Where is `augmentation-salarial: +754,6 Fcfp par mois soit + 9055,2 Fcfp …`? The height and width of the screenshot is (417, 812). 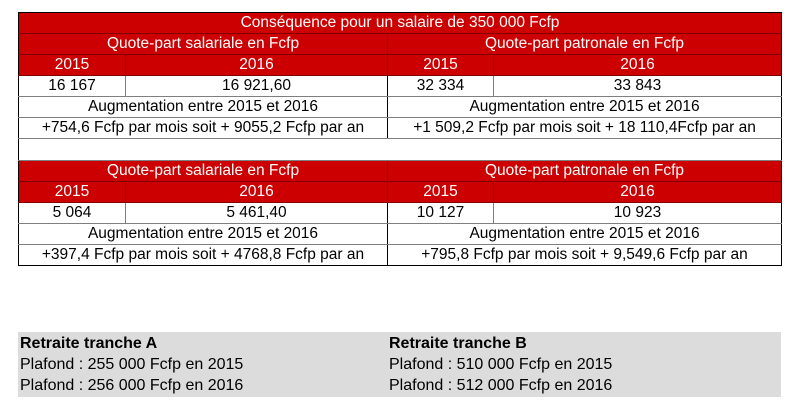 augmentation-salarial: +754,6 Fcfp par mois soit + 9055,2 Fcfp … is located at coordinates (203, 128).